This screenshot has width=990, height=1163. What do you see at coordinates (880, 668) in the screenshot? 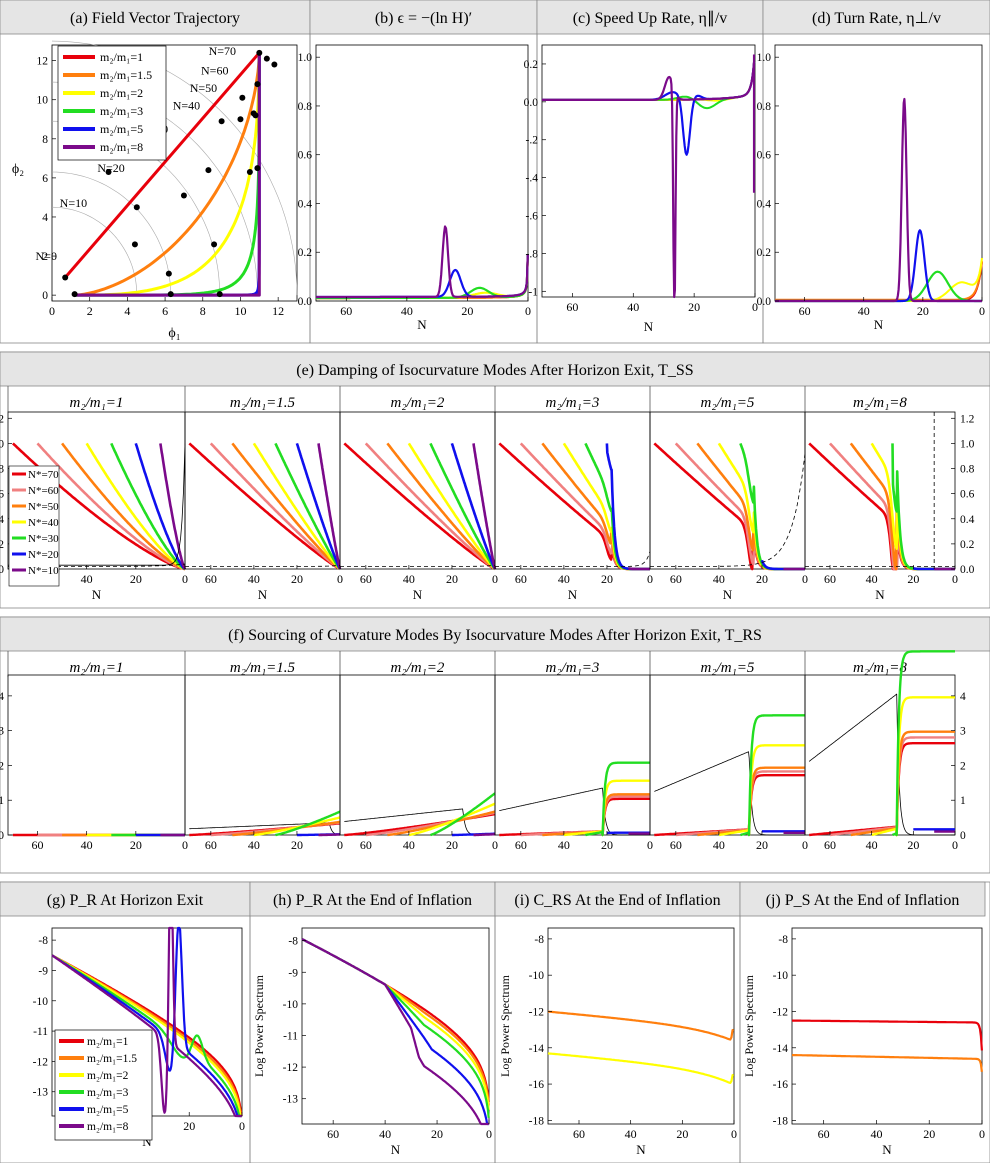
I see `subplot-title: m₂/m₁=8` at bounding box center [880, 668].